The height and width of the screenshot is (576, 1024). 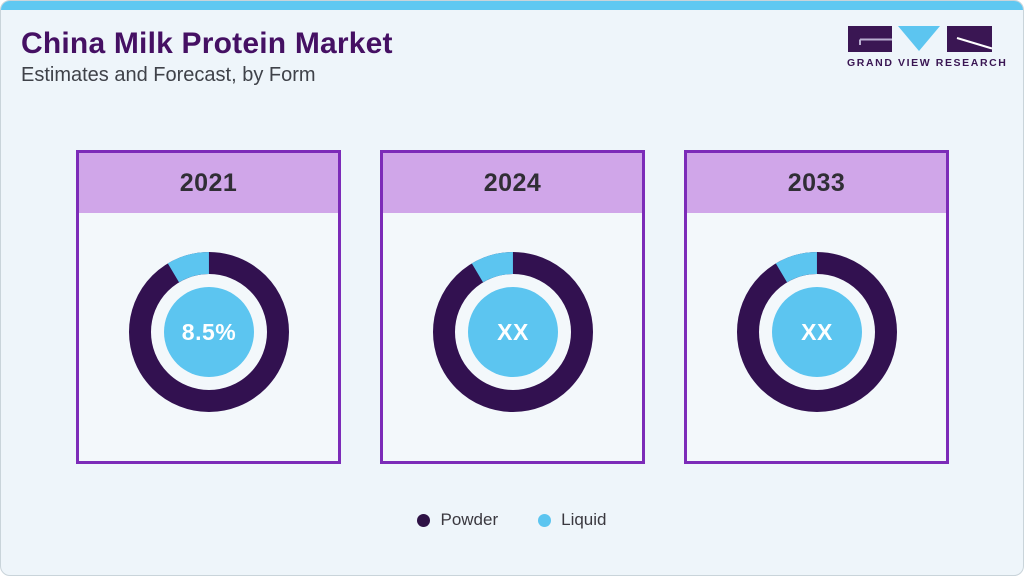 I want to click on card-year-2021: 2021, so click(x=208, y=183).